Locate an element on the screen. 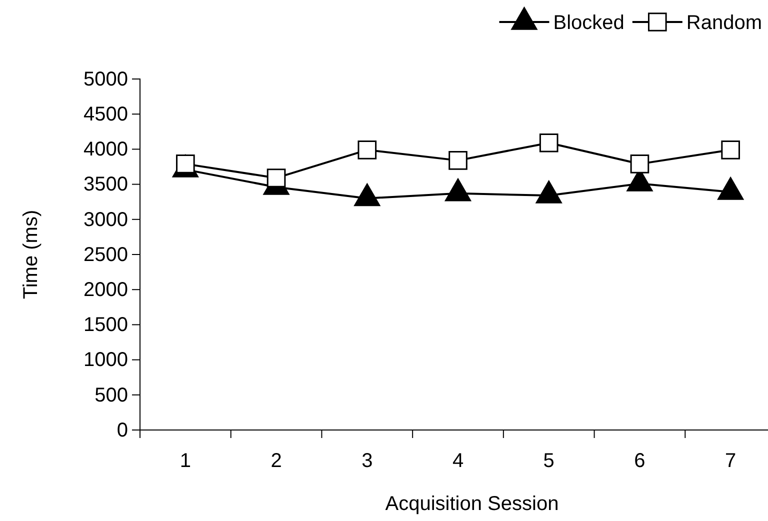  y-tick-label: 3500 is located at coordinates (106, 185).